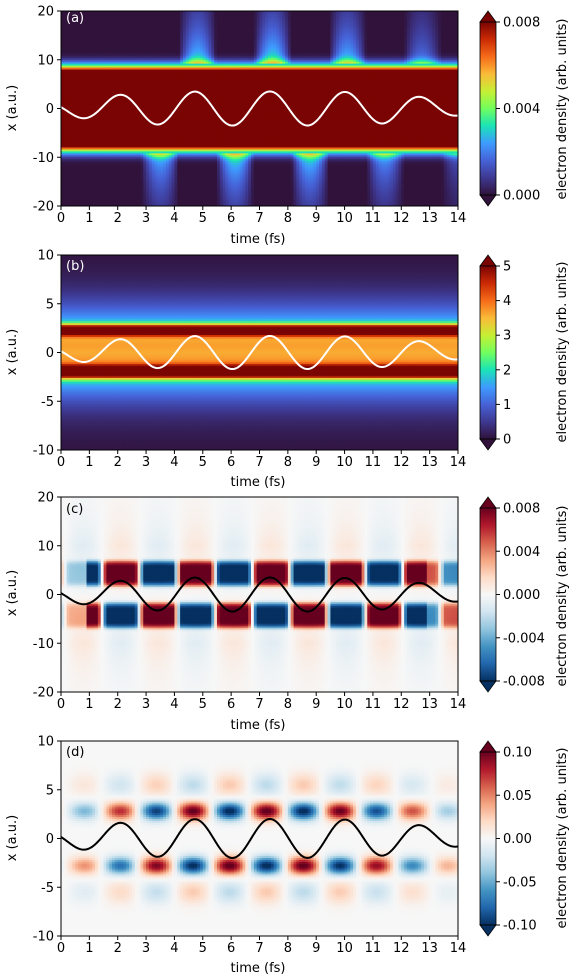 The height and width of the screenshot is (980, 582). I want to click on heatmap-a, so click(259, 108).